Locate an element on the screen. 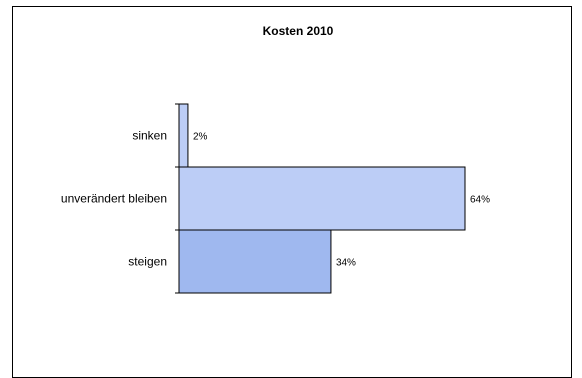 This screenshot has width=582, height=378. data-label-0: 2% is located at coordinates (200, 137).